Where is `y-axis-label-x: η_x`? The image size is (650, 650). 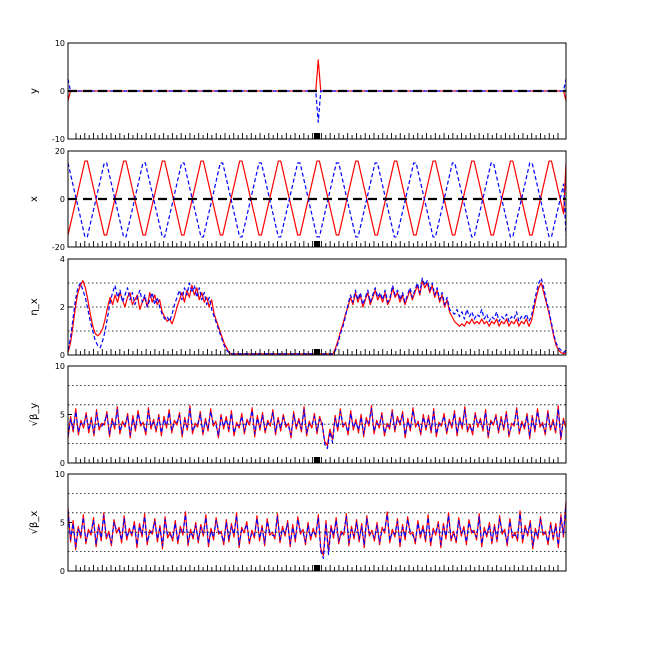
y-axis-label-x: η_x is located at coordinates (34, 306).